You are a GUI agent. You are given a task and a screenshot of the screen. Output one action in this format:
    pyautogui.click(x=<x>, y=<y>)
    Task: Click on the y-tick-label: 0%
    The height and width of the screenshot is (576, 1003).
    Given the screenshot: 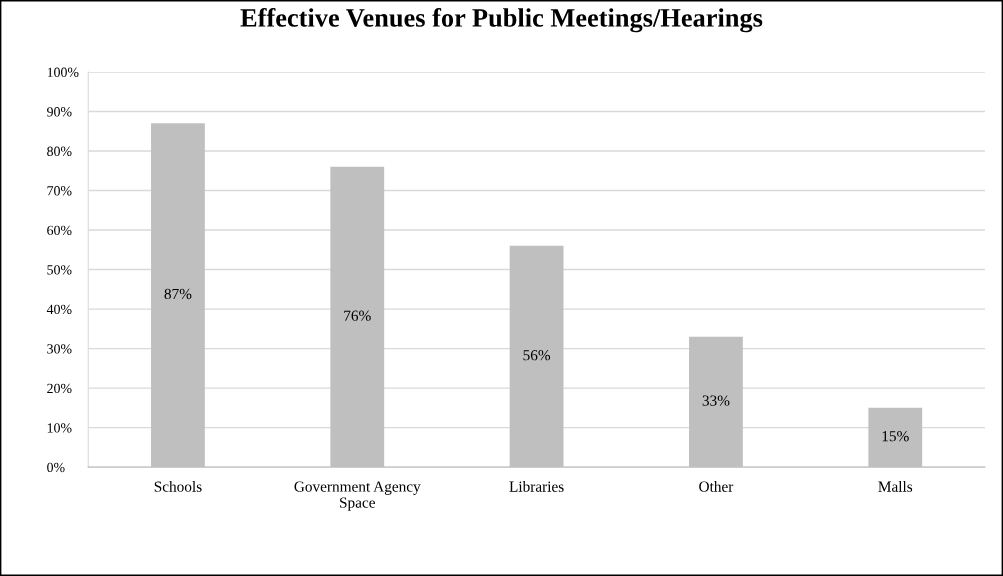 What is the action you would take?
    pyautogui.click(x=56, y=467)
    